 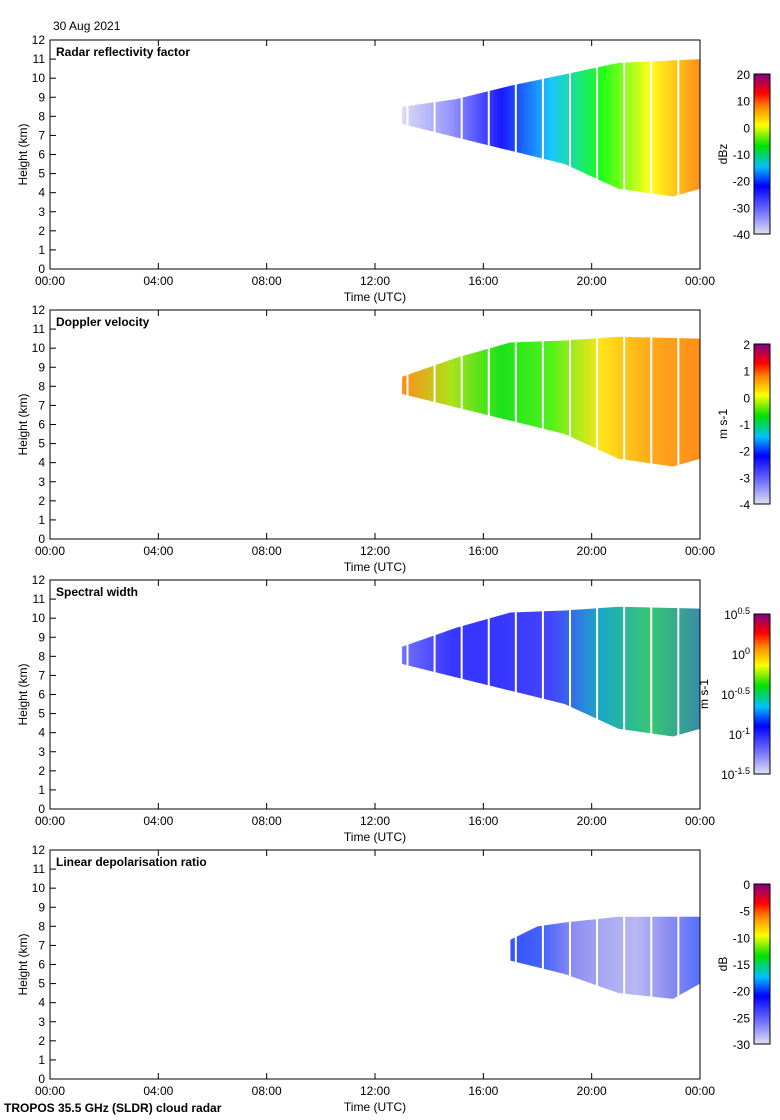 What do you see at coordinates (744, 912) in the screenshot?
I see `colorbar-tick-label: -5` at bounding box center [744, 912].